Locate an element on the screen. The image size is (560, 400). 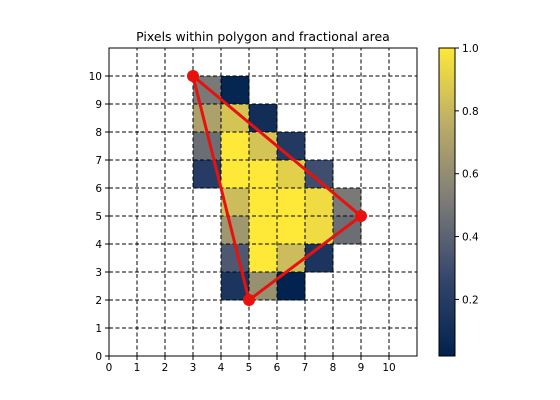
colorbar-tick-label: 0.8 is located at coordinates (470, 112).